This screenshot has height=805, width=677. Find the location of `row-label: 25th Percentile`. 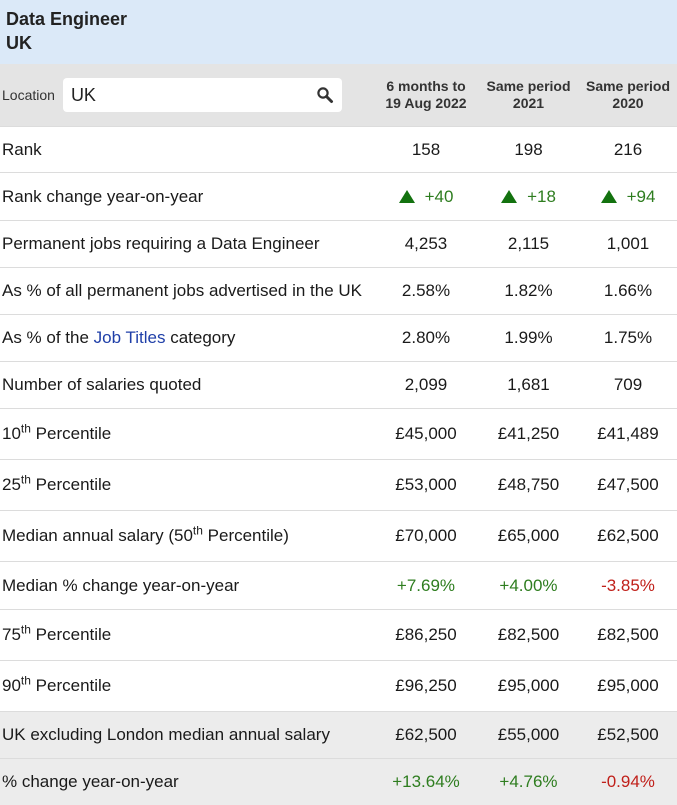

row-label: 25th Percentile is located at coordinates (187, 485).